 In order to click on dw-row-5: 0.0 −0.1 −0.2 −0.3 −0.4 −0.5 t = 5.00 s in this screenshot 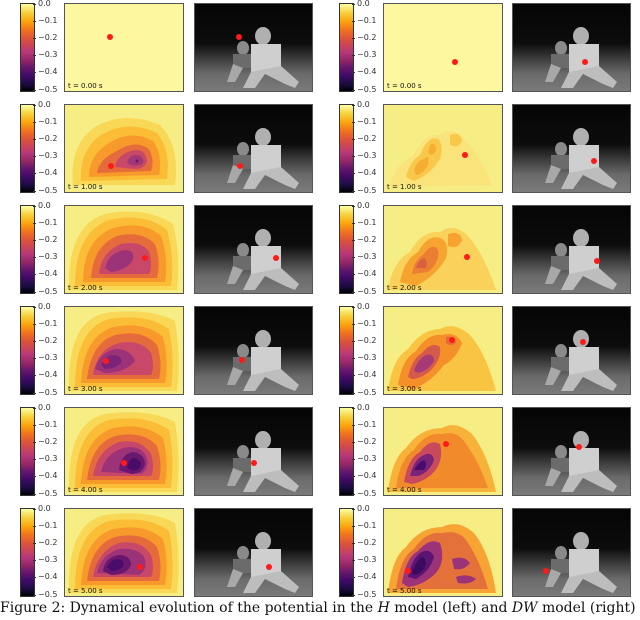, I will do `click(479, 553)`.